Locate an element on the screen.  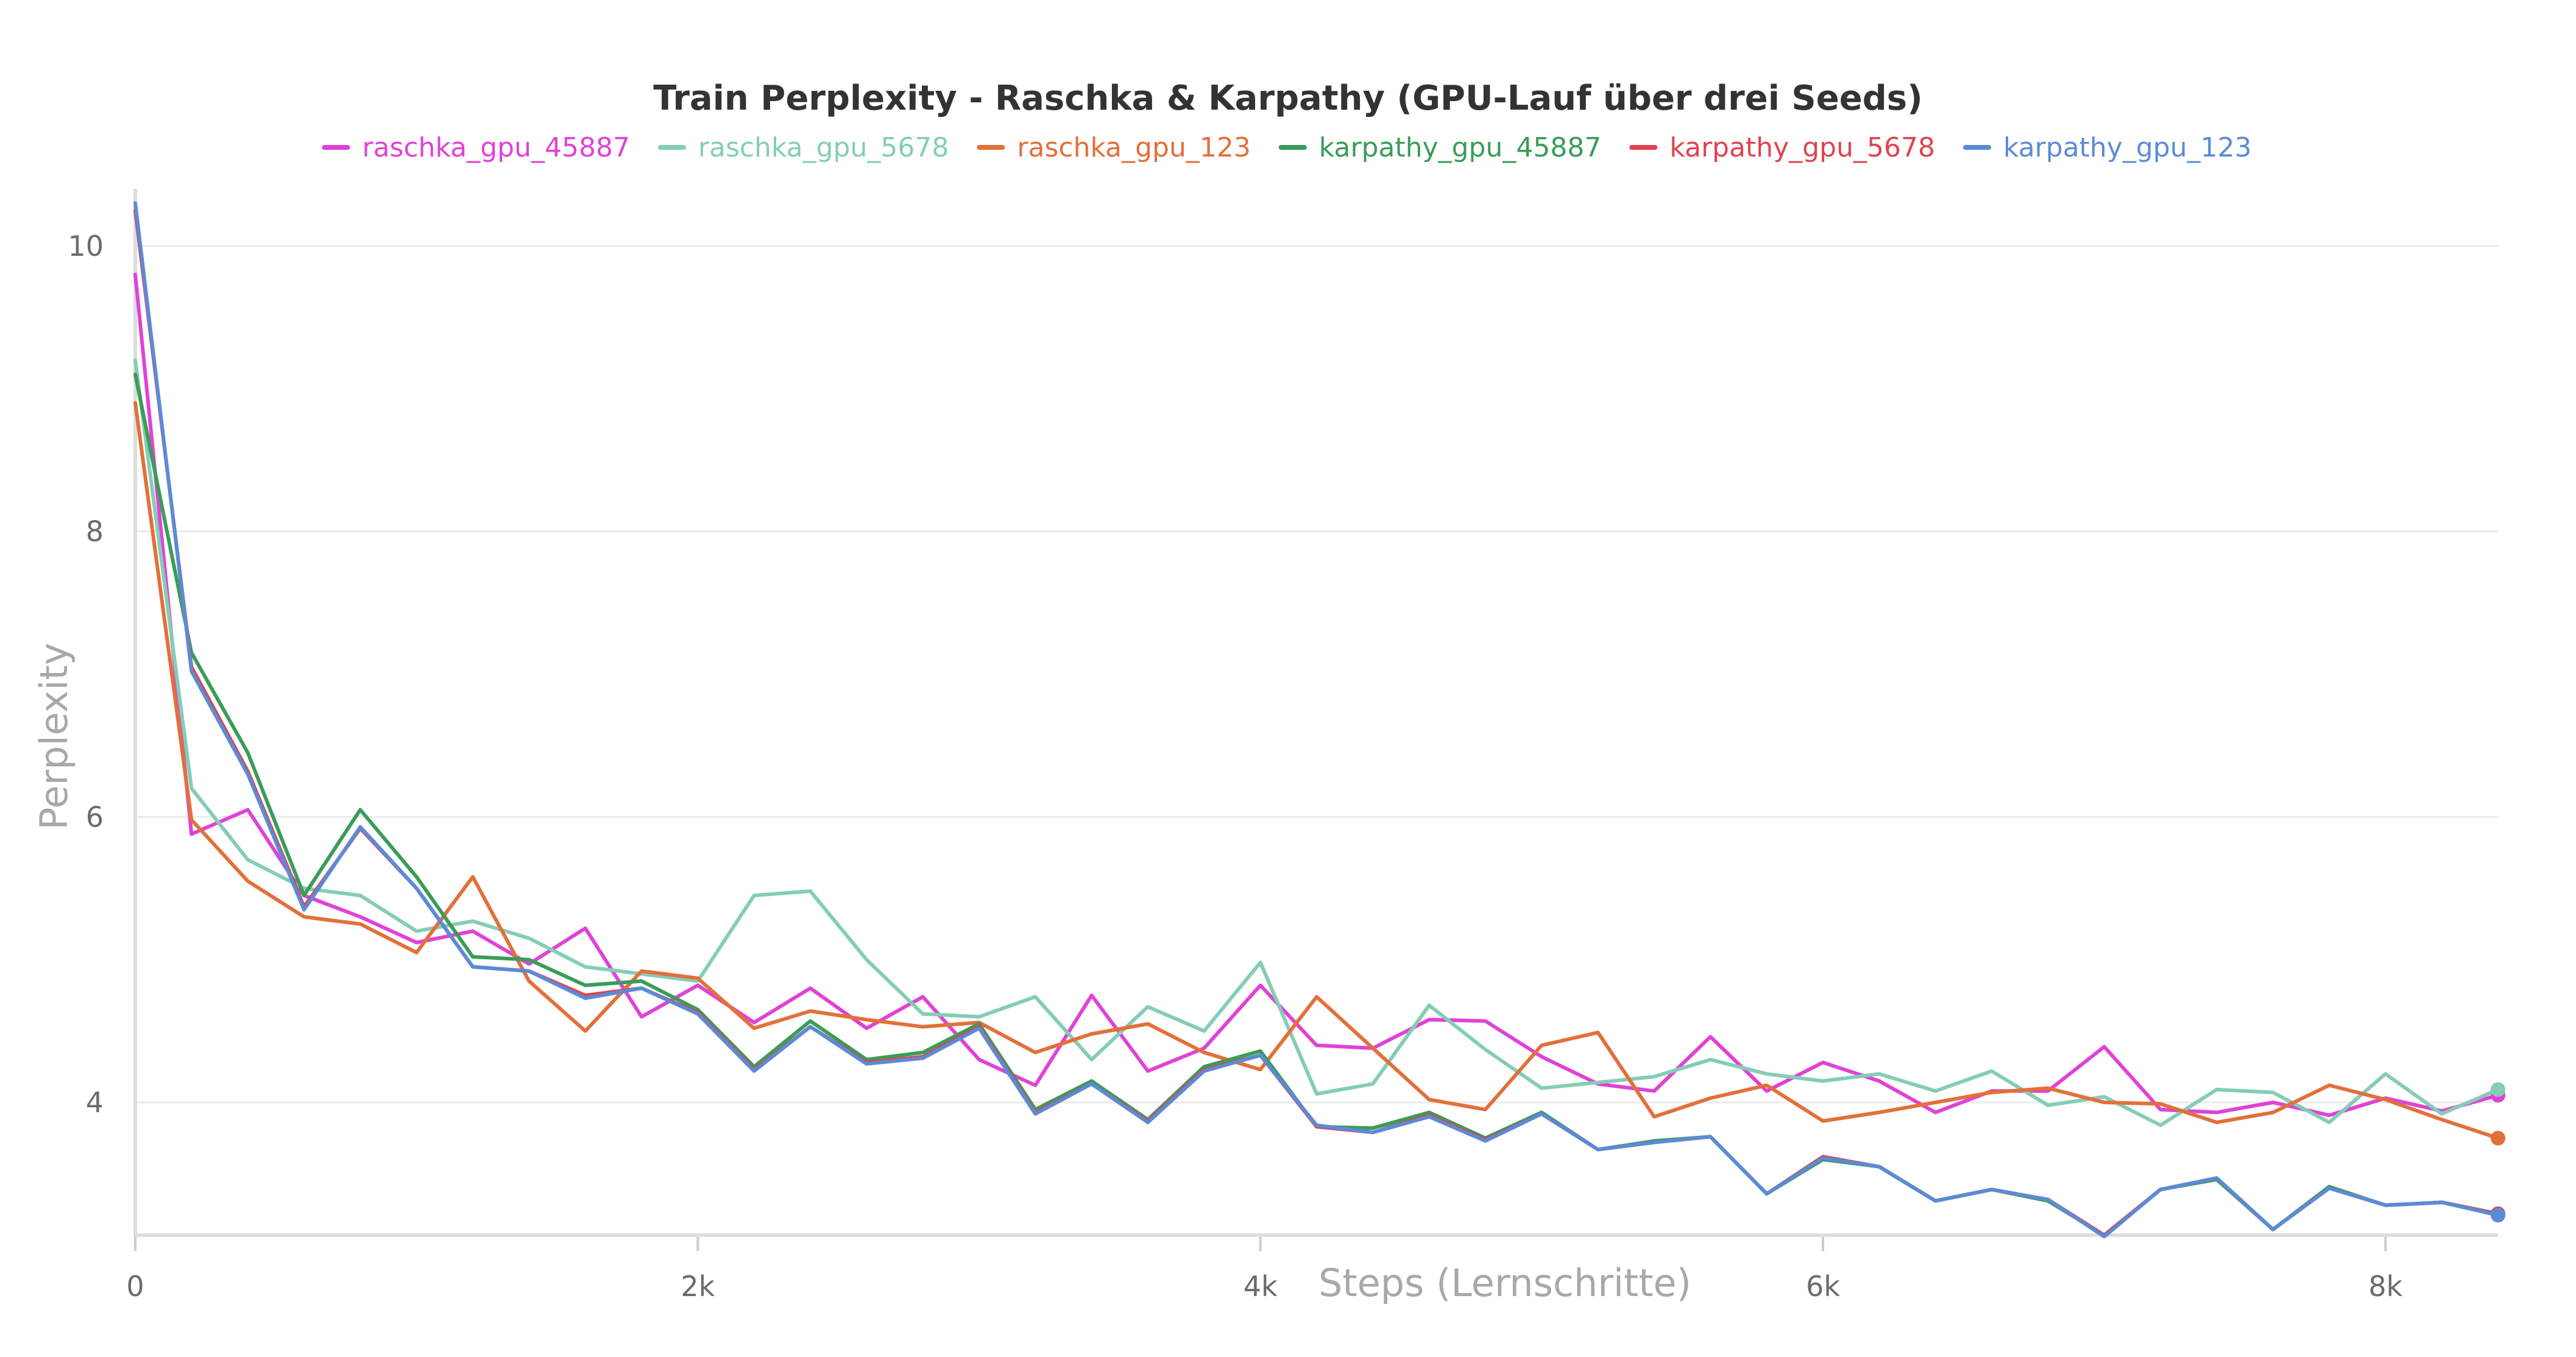
legend-label: raschka_gpu_45887 is located at coordinates (496, 147).